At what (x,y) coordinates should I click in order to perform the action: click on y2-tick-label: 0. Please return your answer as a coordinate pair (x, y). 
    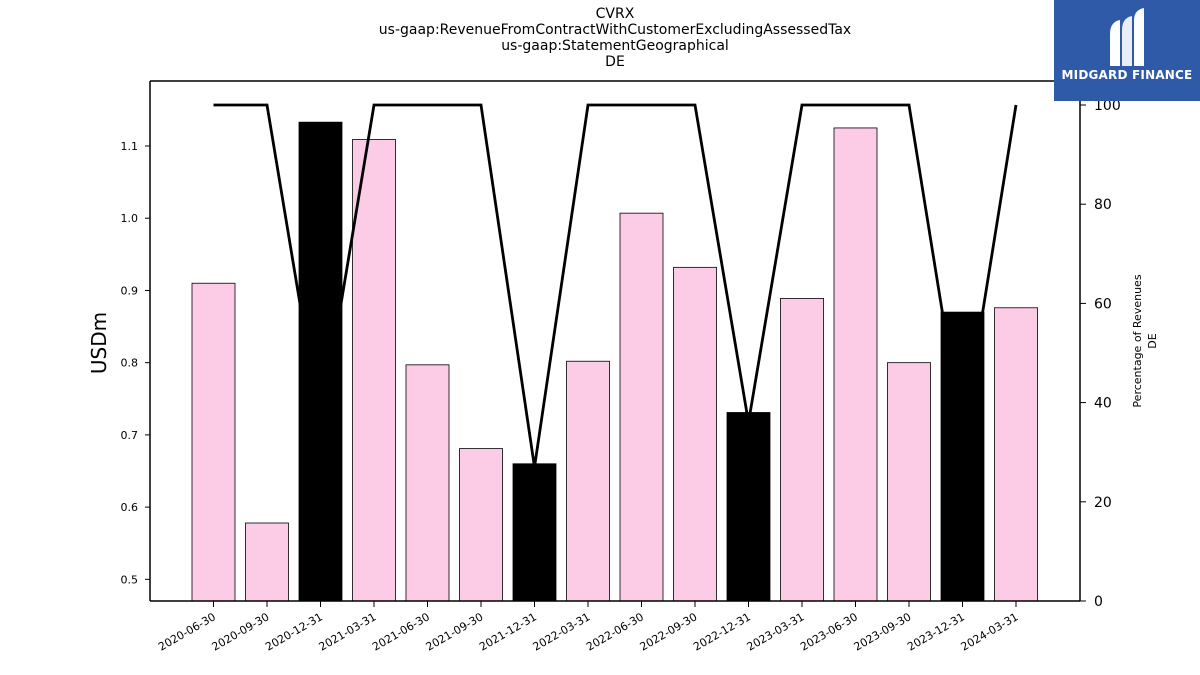
    Looking at the image, I should click on (1098, 602).